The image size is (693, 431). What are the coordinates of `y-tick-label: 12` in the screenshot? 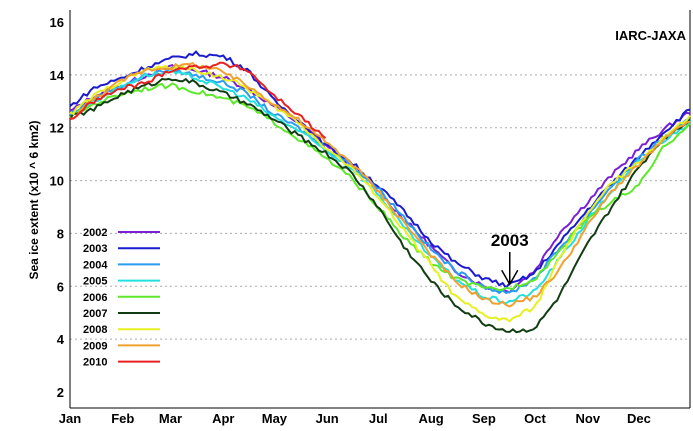 It's located at (57, 128).